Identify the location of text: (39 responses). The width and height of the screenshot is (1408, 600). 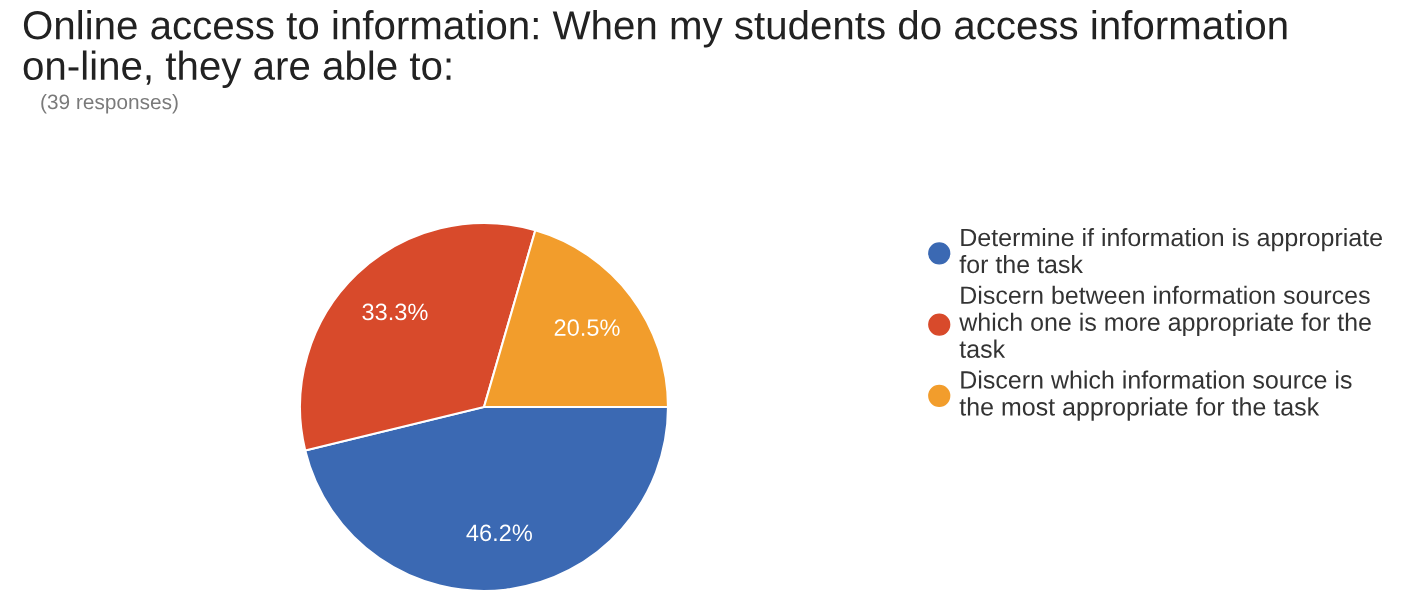
(109, 104).